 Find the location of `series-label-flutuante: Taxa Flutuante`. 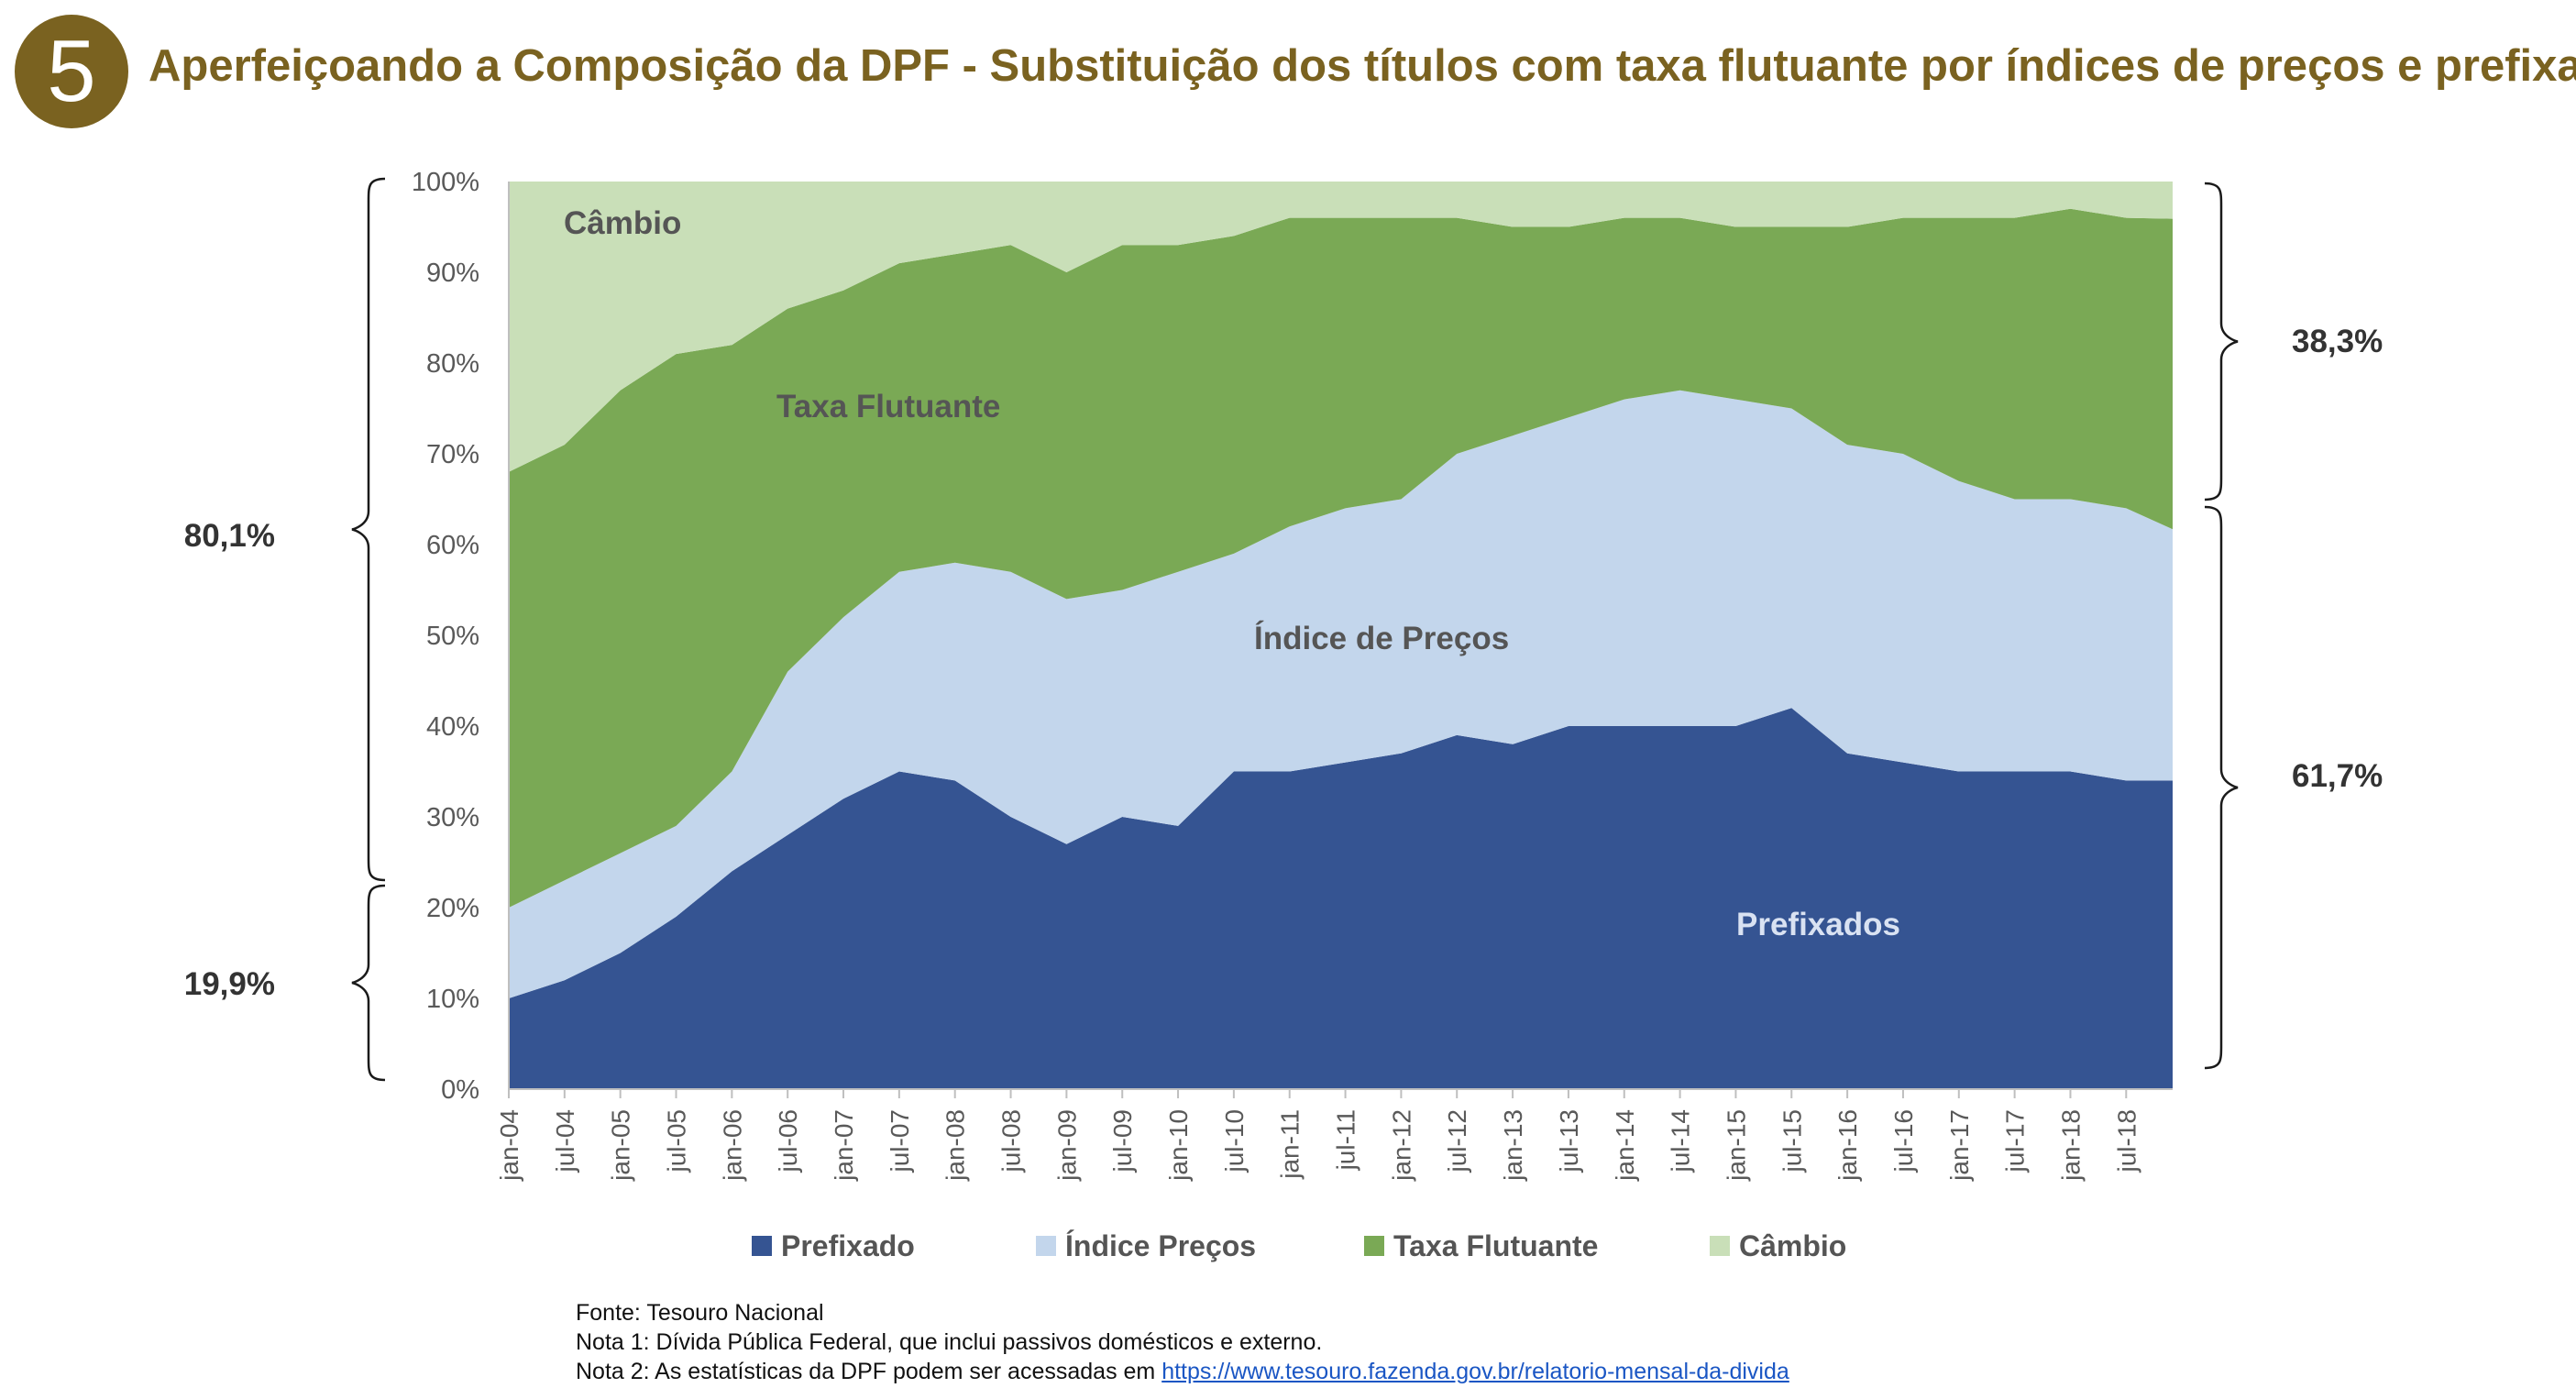

series-label-flutuante: Taxa Flutuante is located at coordinates (888, 406).